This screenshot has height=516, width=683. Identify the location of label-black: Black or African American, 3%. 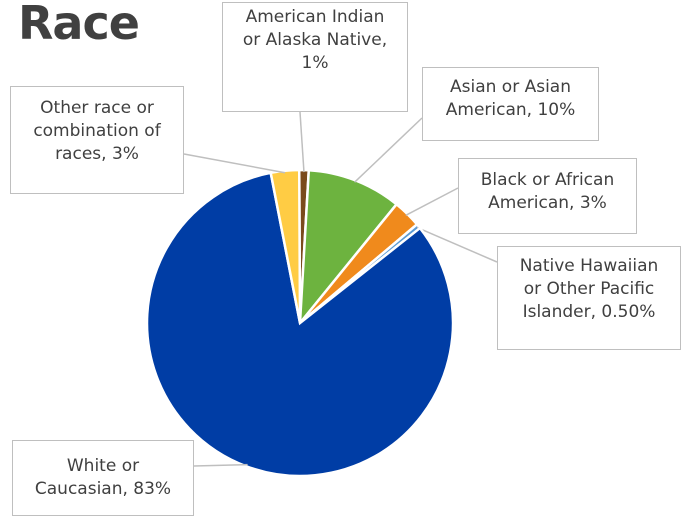
(547, 196).